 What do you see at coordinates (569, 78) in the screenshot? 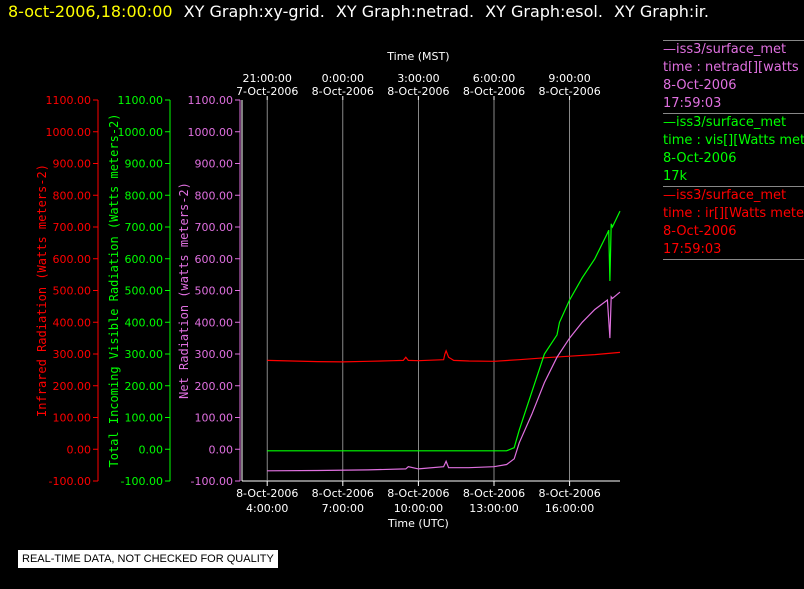
I see `tick-label-mst-time: 9:00:00` at bounding box center [569, 78].